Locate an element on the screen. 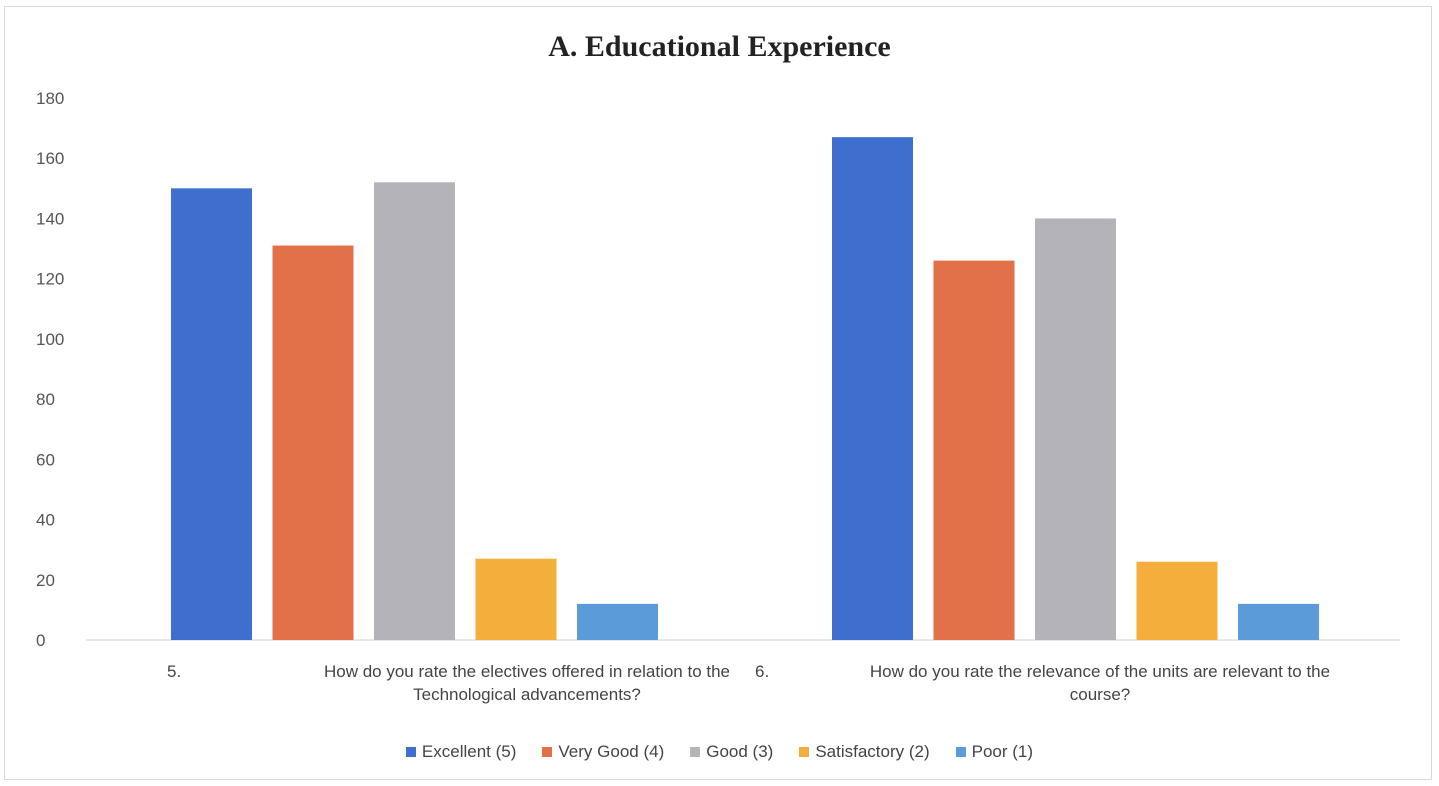  y-axis-ticks: 0 20 40 60 80 100 120 140 160 180 is located at coordinates (50, 369).